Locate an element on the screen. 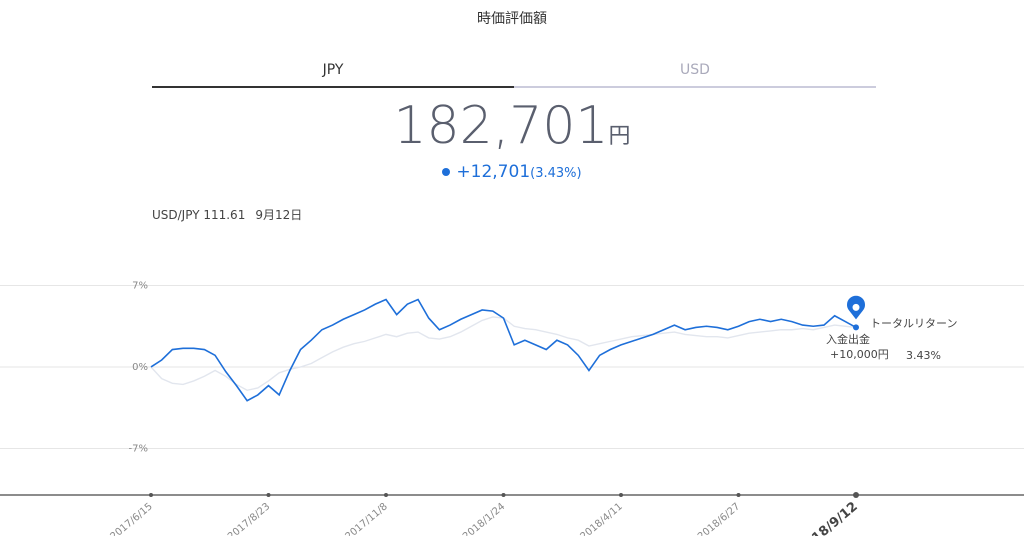  amount-unit: 円 is located at coordinates (619, 136).